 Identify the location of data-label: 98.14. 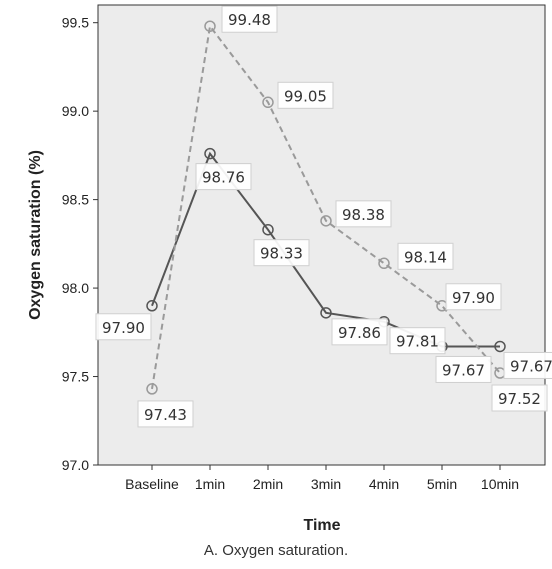
(425, 257).